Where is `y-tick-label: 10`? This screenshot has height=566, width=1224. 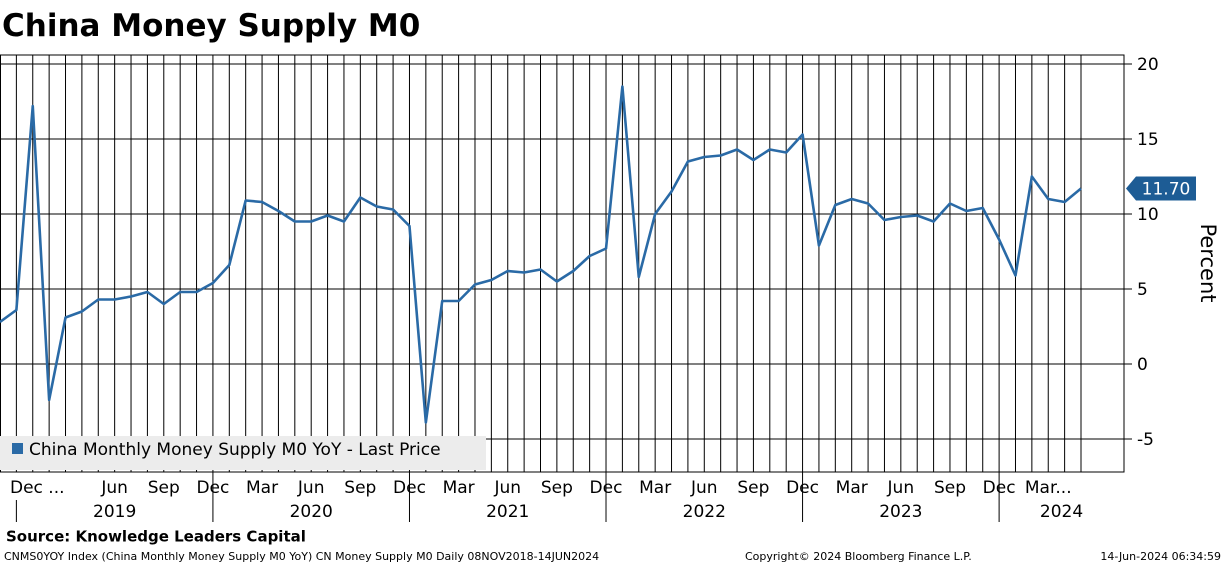 y-tick-label: 10 is located at coordinates (1148, 215).